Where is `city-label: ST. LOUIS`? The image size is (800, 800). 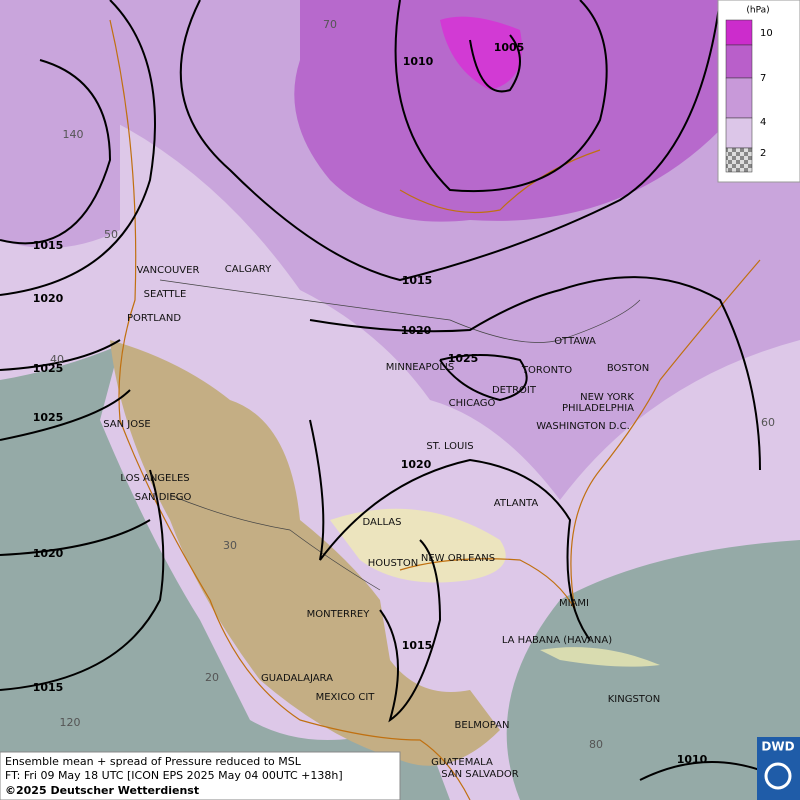 city-label: ST. LOUIS is located at coordinates (449, 446).